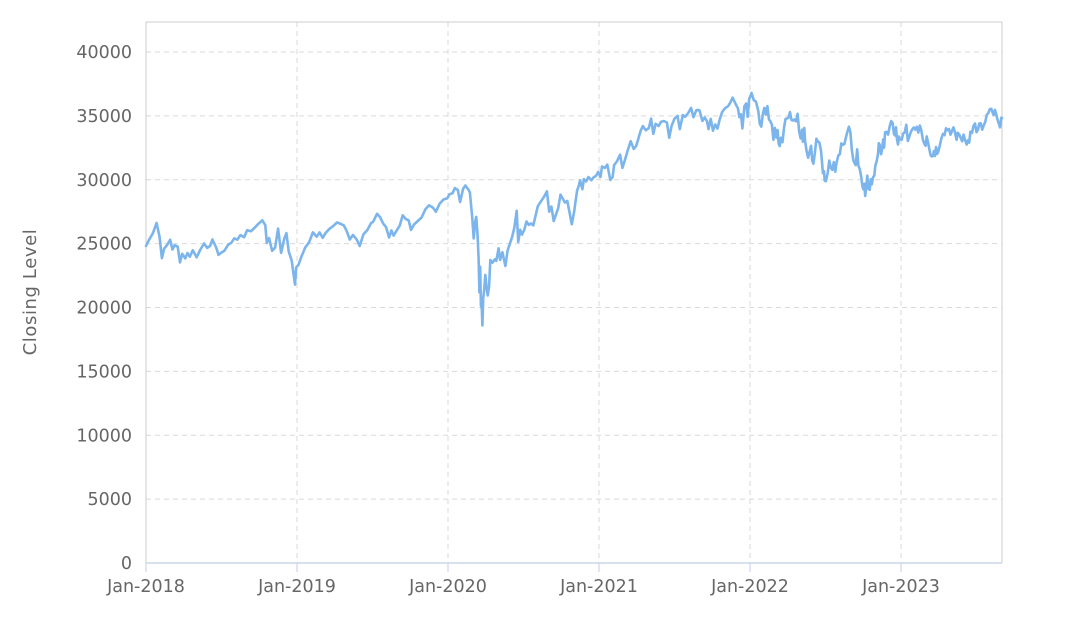 The image size is (1068, 624). Describe the element at coordinates (900, 587) in the screenshot. I see `x-tick-label: Jan-2023` at that location.